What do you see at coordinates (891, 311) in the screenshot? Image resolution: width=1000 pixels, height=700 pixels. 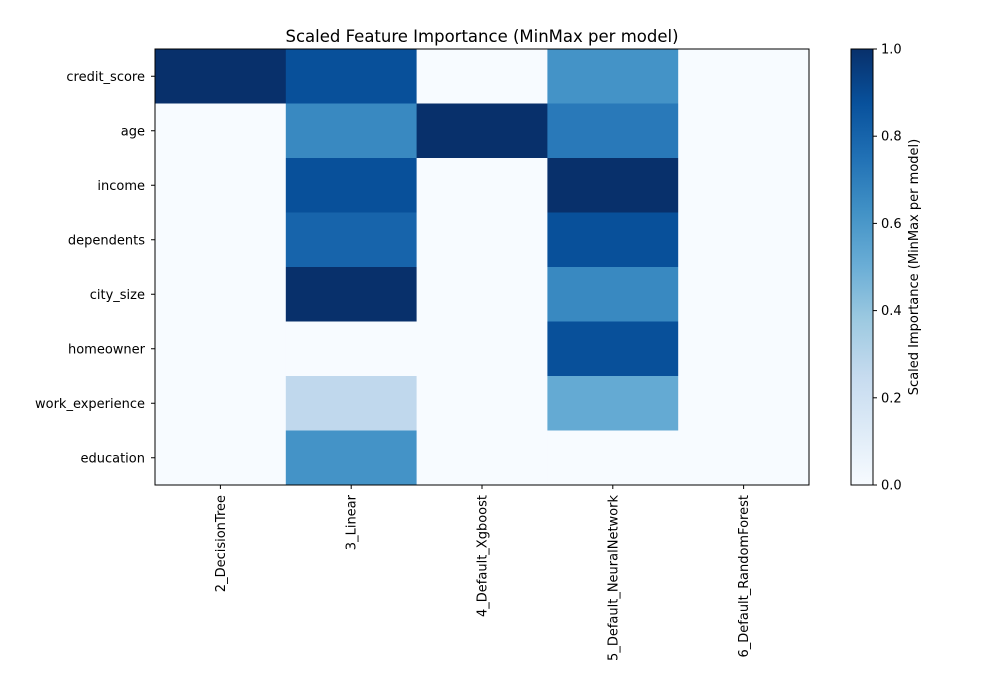 I see `colorbar-tick-label: 0.4` at bounding box center [891, 311].